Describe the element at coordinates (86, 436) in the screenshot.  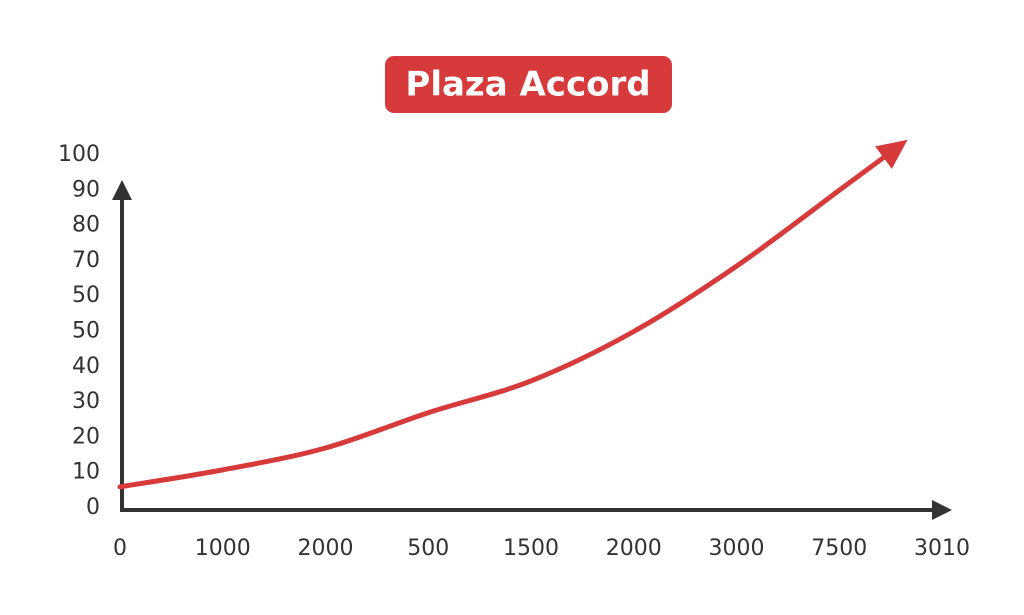
I see `y-tick-label: 20` at that location.